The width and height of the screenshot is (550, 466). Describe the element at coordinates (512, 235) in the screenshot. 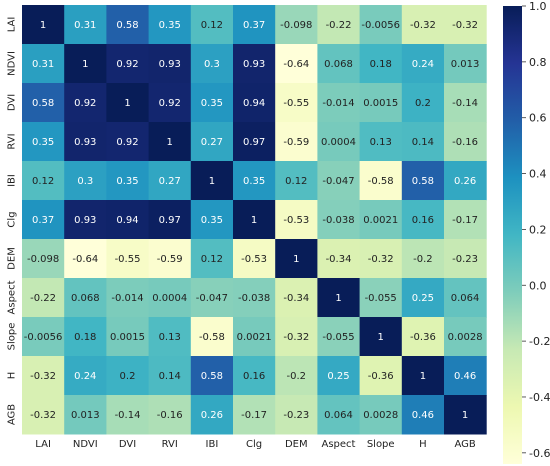

I see `colorbar-gradient` at that location.